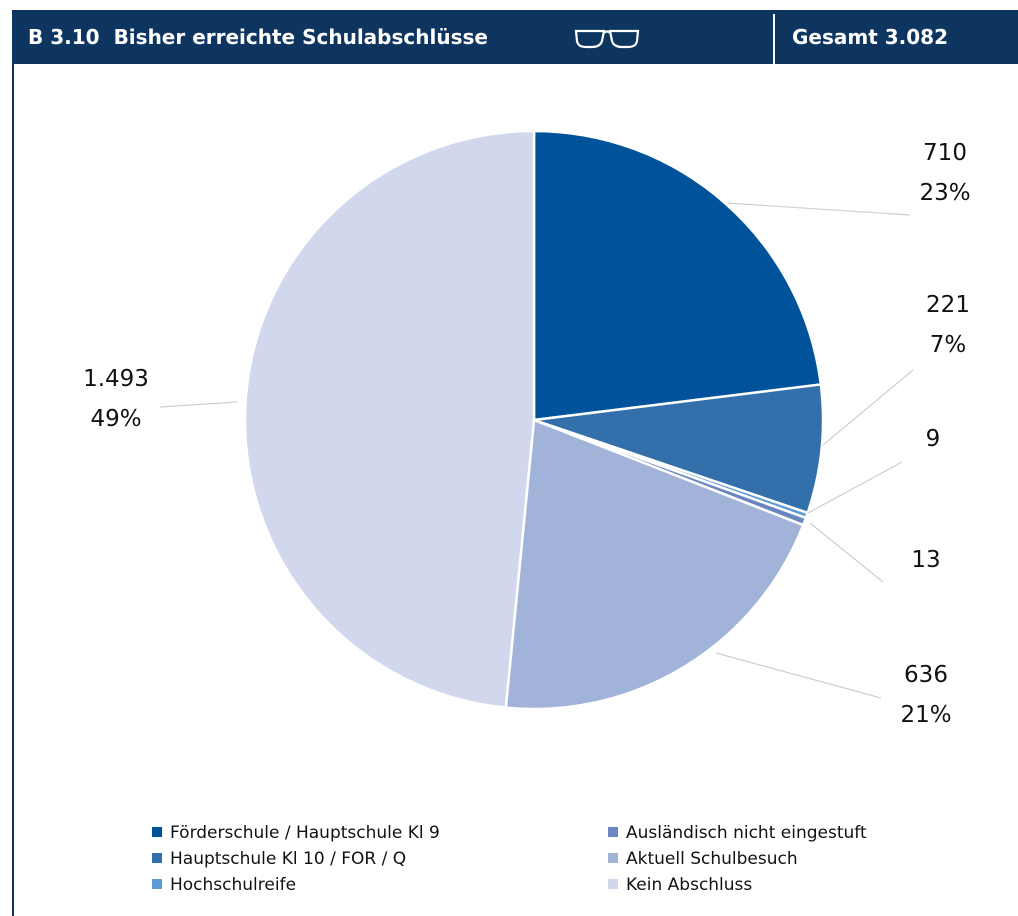  What do you see at coordinates (926, 675) in the screenshot?
I see `value-label-4: 636` at bounding box center [926, 675].